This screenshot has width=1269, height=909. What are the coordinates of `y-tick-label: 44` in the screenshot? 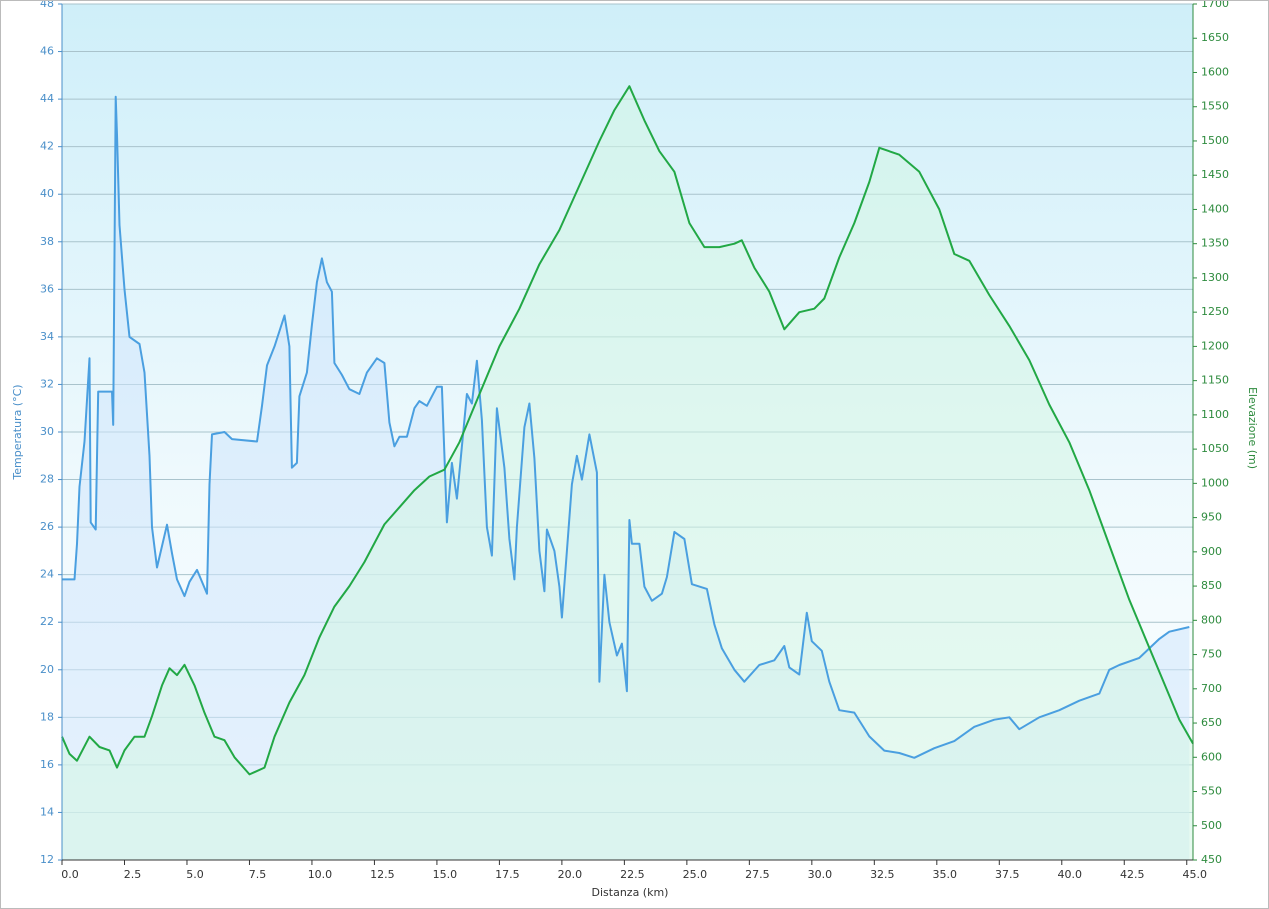 It's located at (47, 98).